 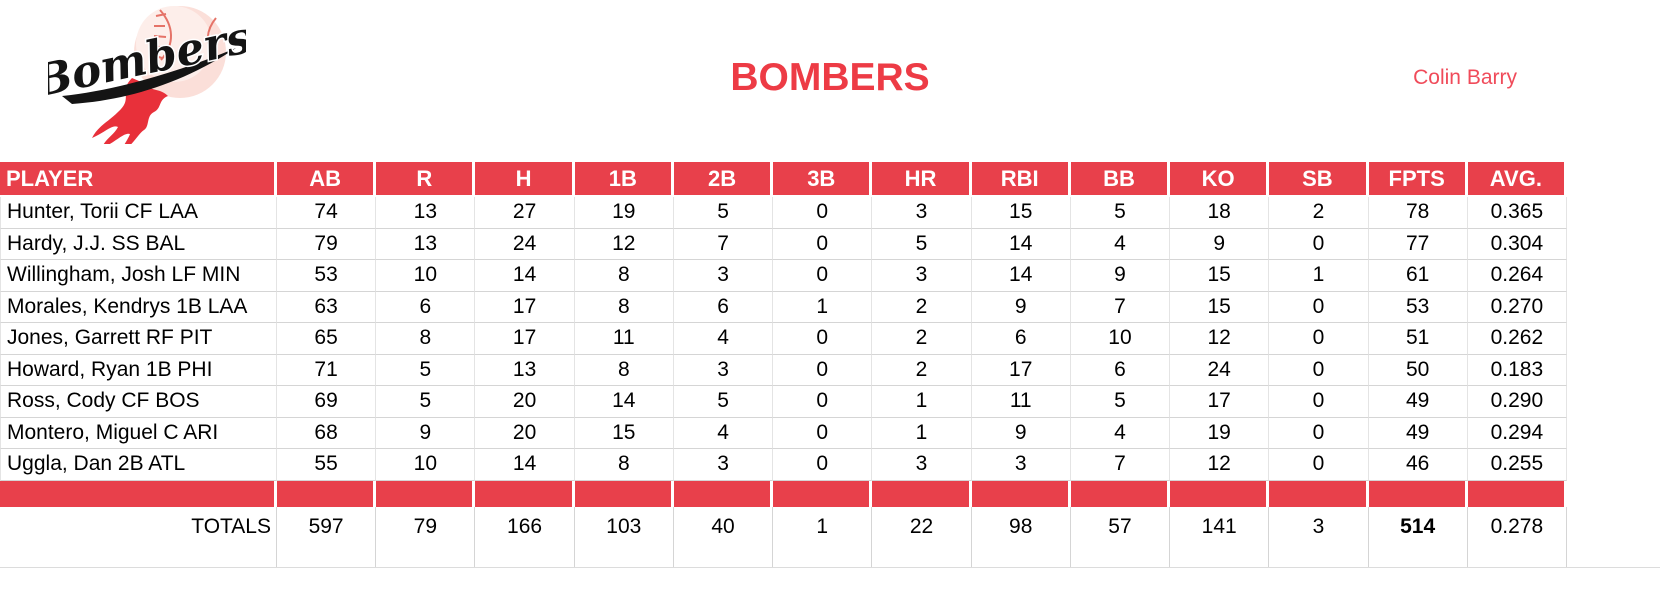 I want to click on stat-cell: 0.255, so click(x=1517, y=465).